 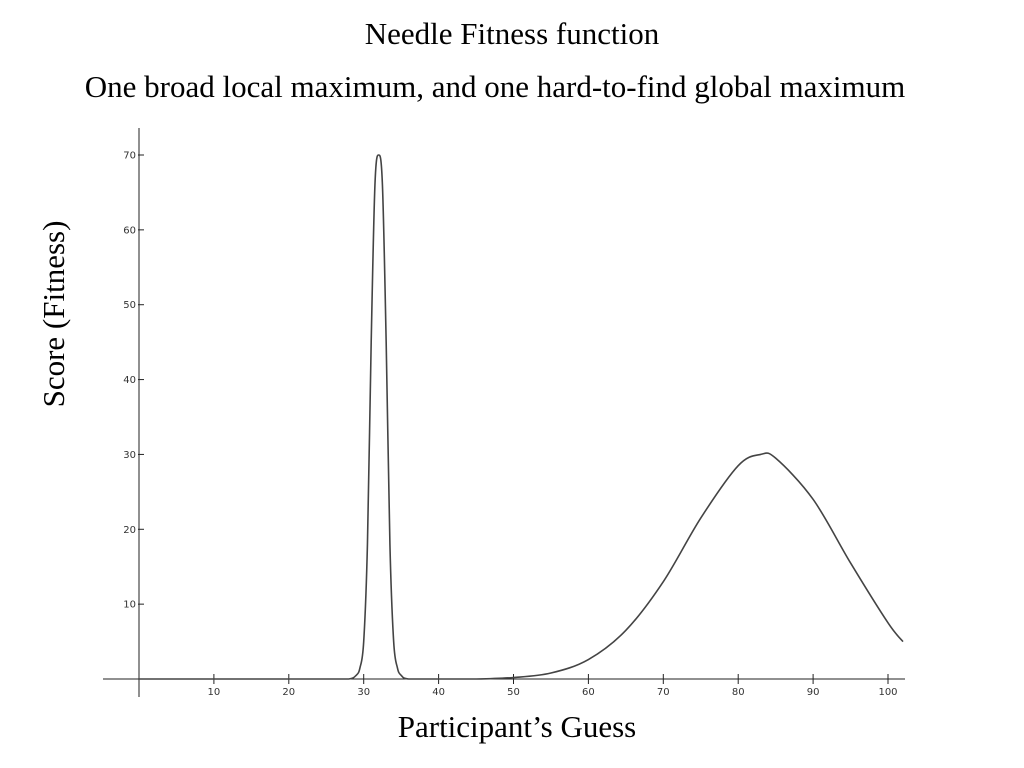 What do you see at coordinates (129, 380) in the screenshot?
I see `y-tick-label: 40` at bounding box center [129, 380].